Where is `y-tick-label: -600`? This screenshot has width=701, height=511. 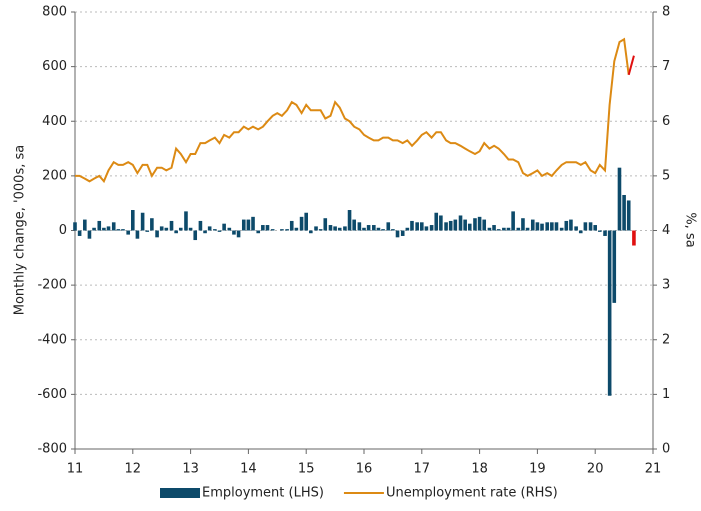 y-tick-label: -600 is located at coordinates (52, 394).